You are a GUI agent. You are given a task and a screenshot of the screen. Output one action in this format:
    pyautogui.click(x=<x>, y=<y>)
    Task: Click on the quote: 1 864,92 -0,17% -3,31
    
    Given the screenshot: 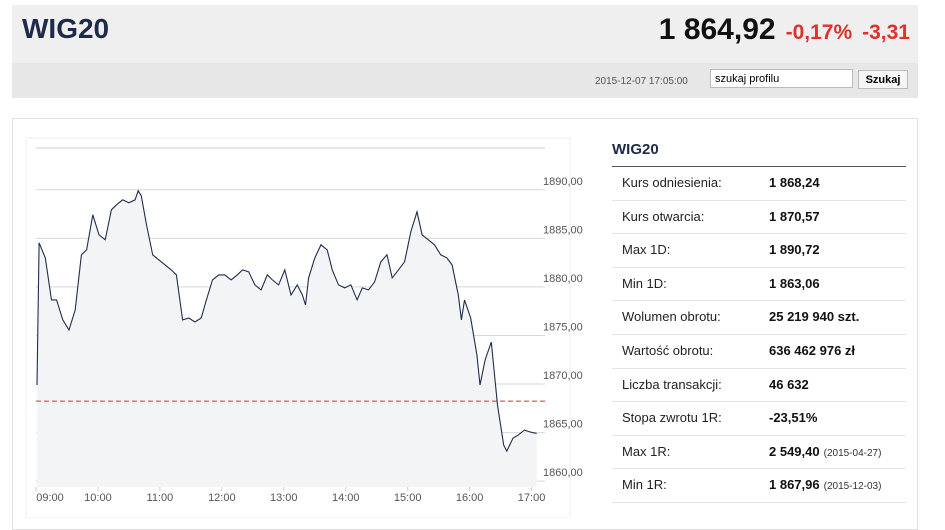 What is the action you would take?
    pyautogui.click(x=784, y=30)
    